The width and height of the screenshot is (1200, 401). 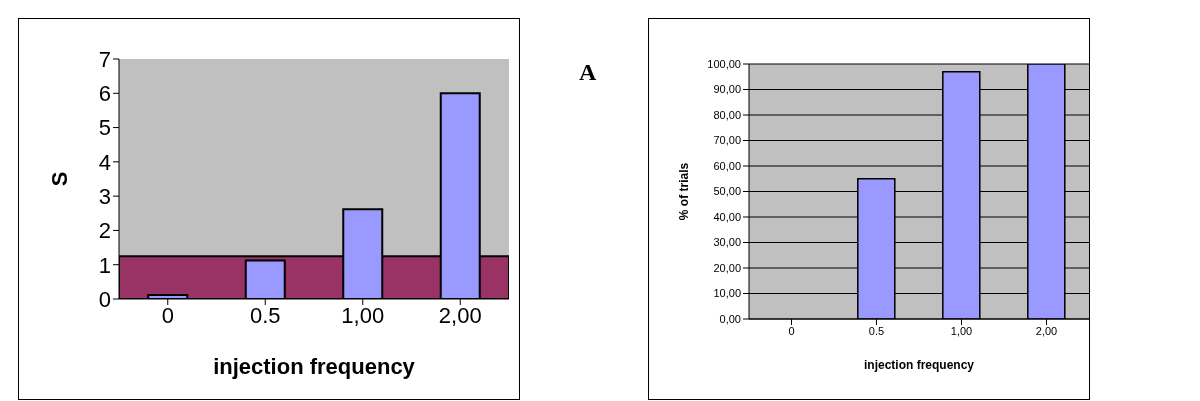 I want to click on y-tick-label: 30,00, so click(x=727, y=242).